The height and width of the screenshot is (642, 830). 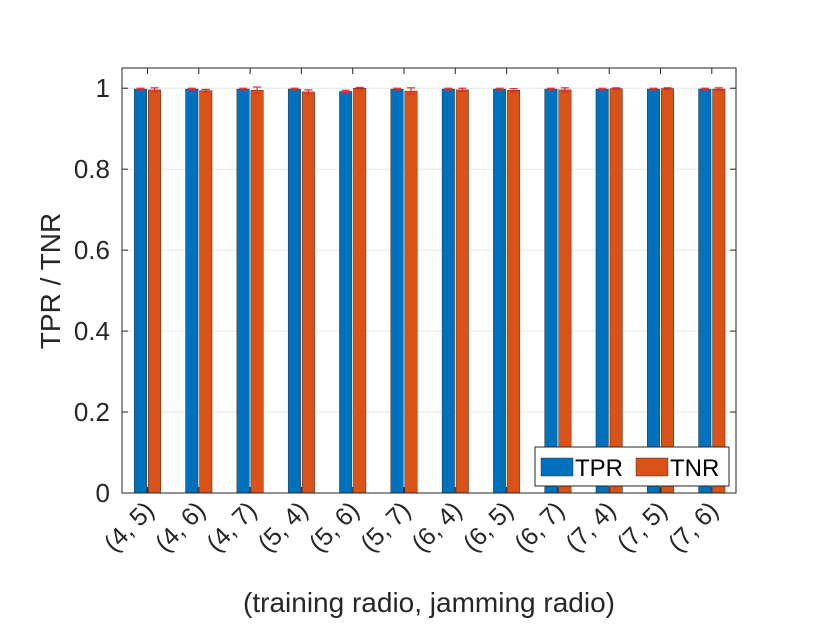 What do you see at coordinates (429, 602) in the screenshot?
I see `x-axis-title: (training radio, jamming radio)` at bounding box center [429, 602].